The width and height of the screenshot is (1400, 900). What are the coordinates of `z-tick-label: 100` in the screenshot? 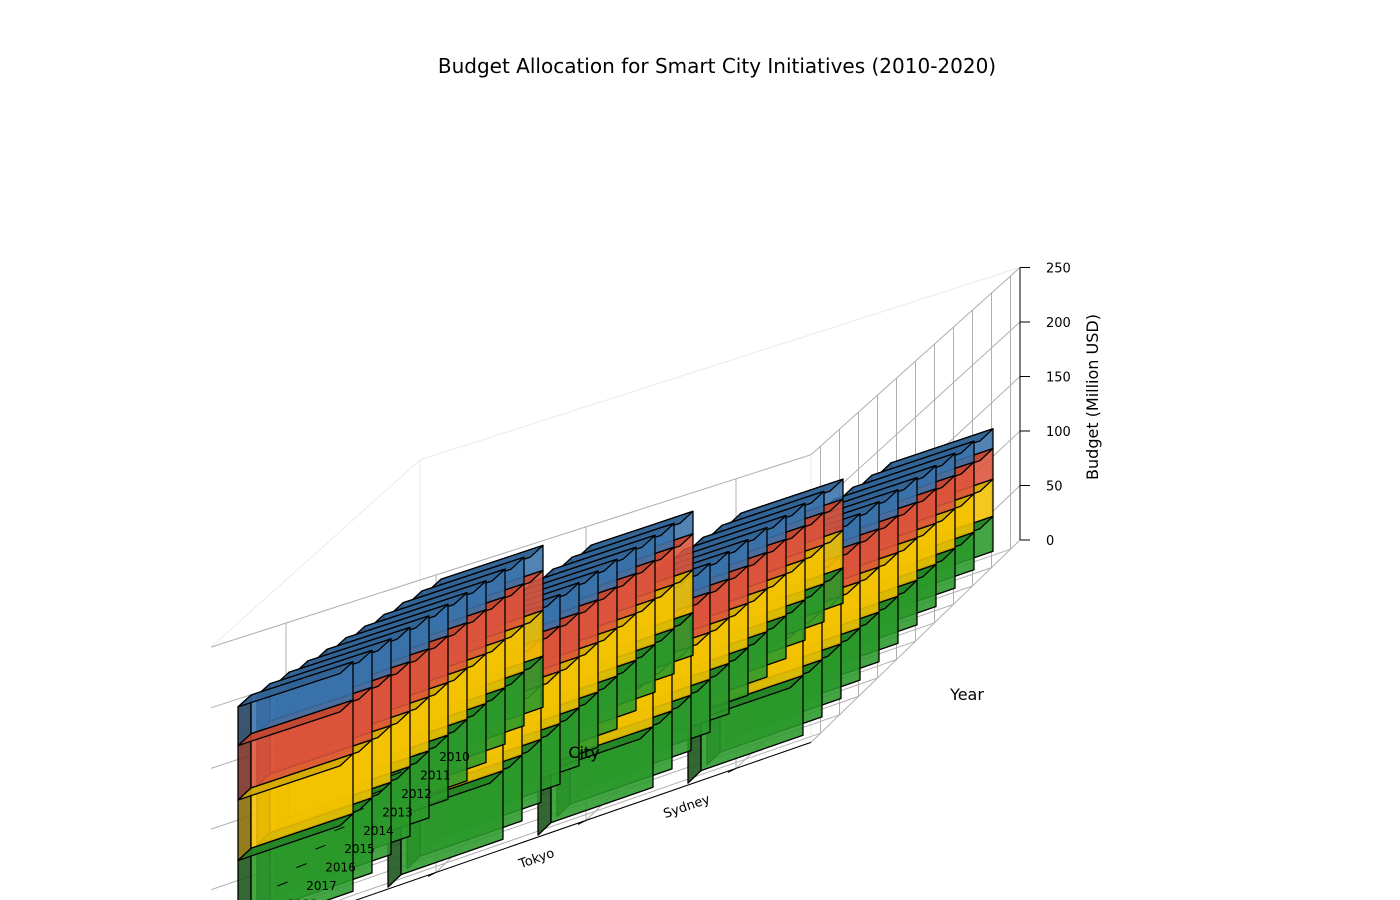 It's located at (1058, 432).